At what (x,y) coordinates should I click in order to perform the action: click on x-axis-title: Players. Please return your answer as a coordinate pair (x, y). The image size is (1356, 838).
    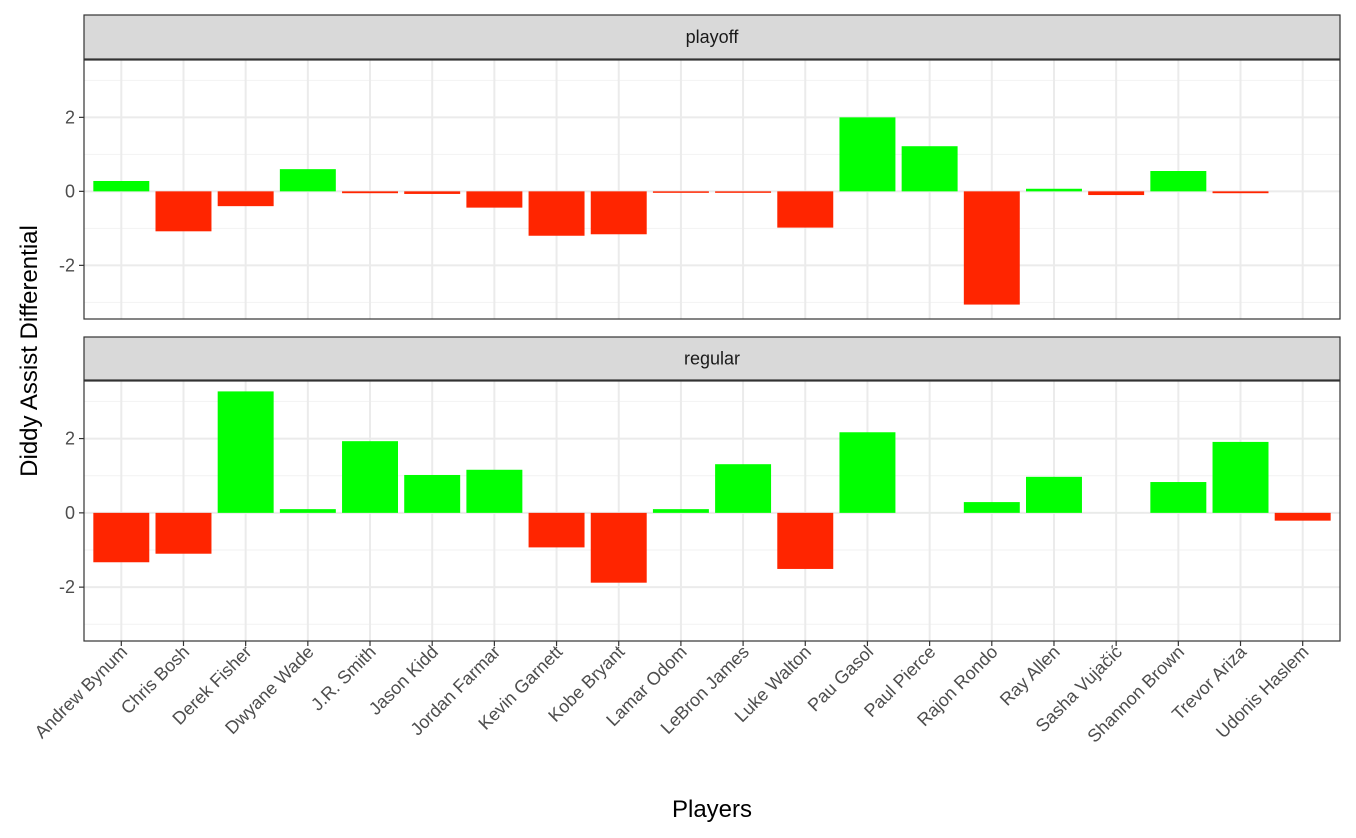
    Looking at the image, I should click on (712, 809).